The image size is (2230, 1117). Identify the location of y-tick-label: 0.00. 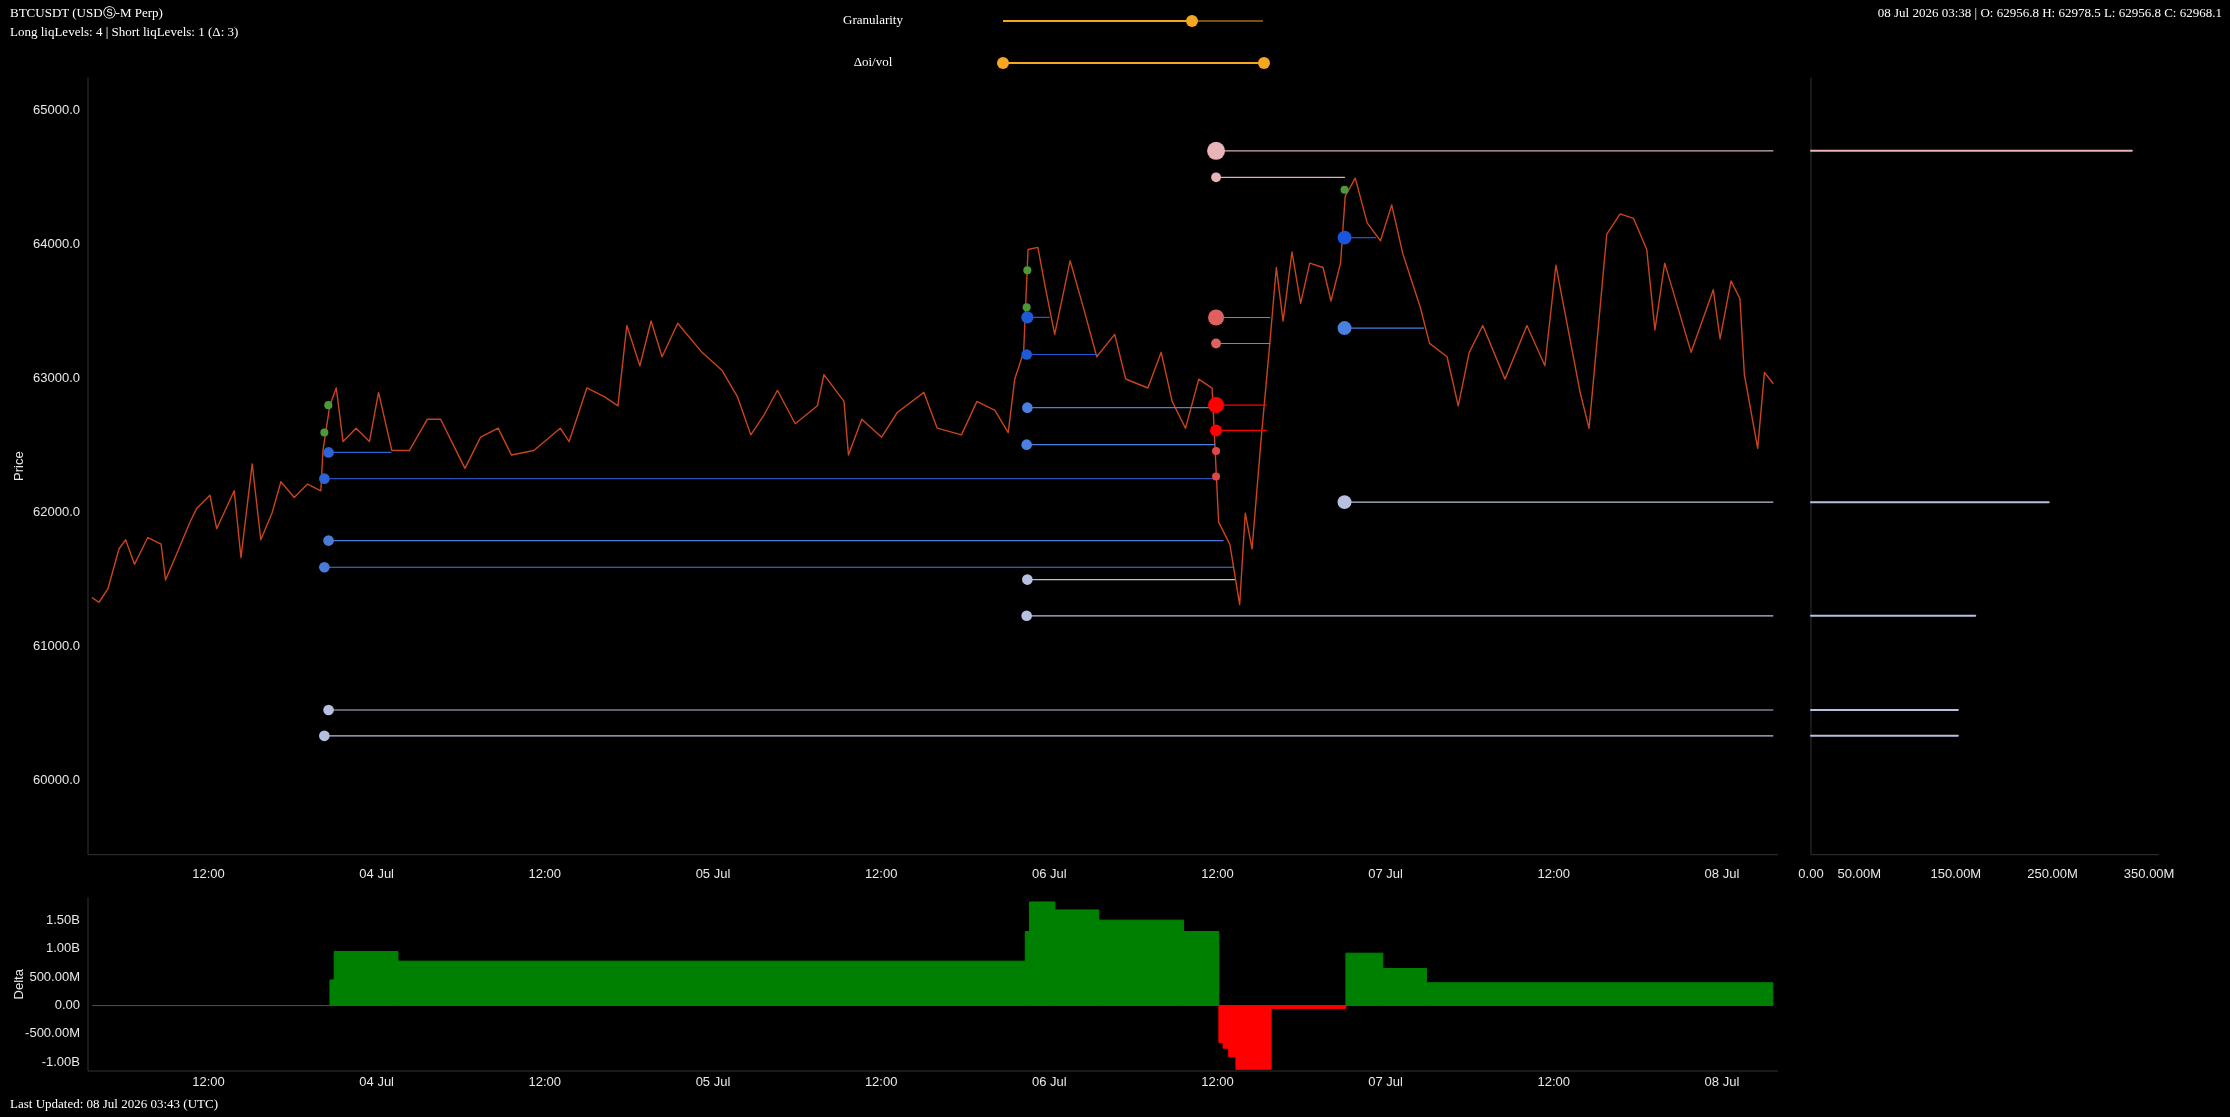
(67, 1004).